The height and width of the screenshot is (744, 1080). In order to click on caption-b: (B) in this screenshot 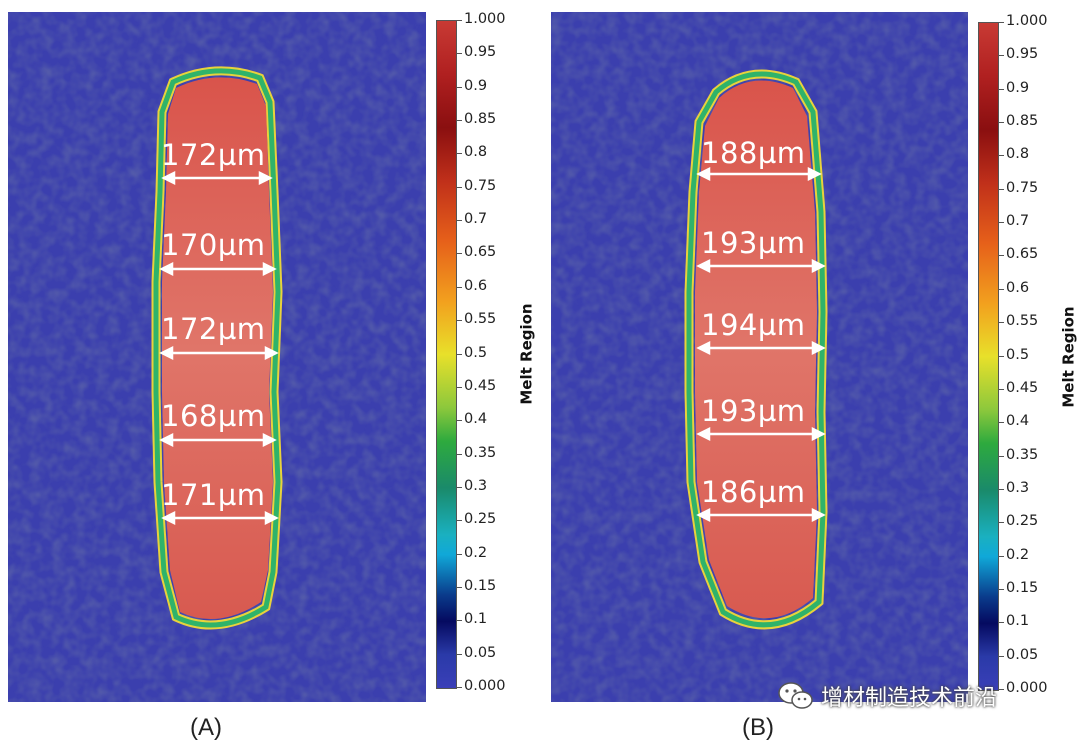, I will do `click(758, 727)`.